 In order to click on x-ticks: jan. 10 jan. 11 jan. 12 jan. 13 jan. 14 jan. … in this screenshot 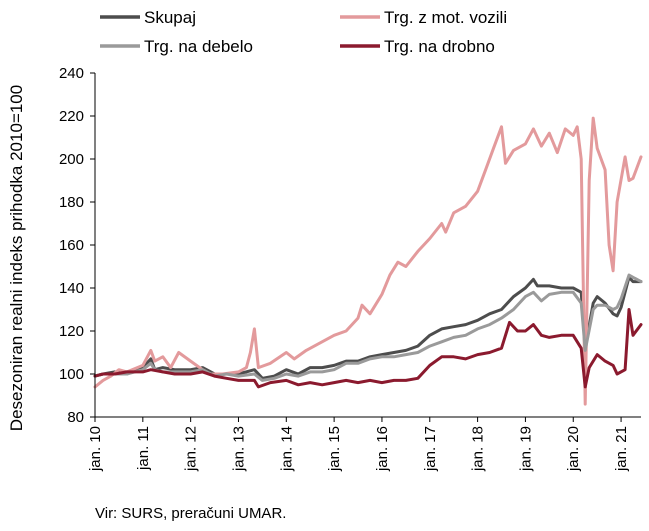, I will do `click(358, 444)`.